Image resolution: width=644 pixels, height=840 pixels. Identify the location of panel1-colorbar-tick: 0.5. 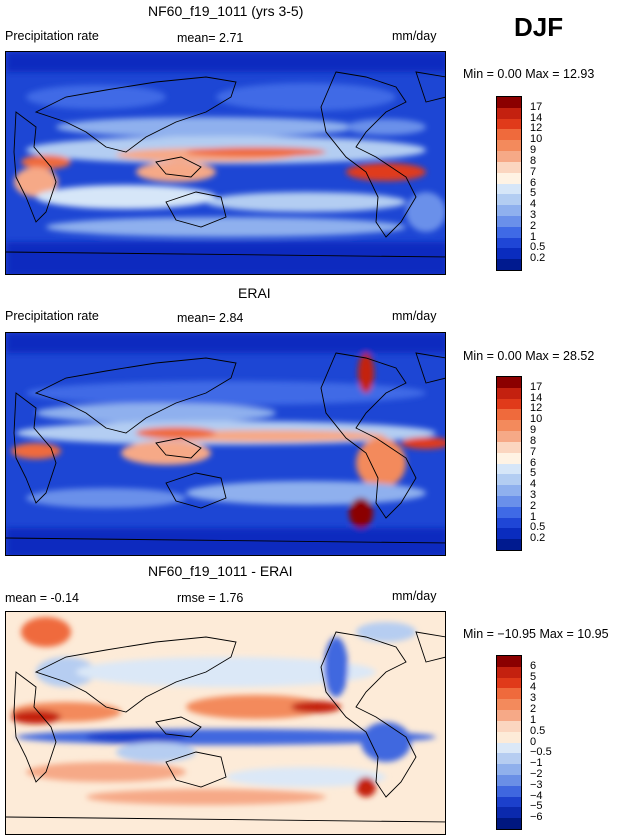
(538, 247).